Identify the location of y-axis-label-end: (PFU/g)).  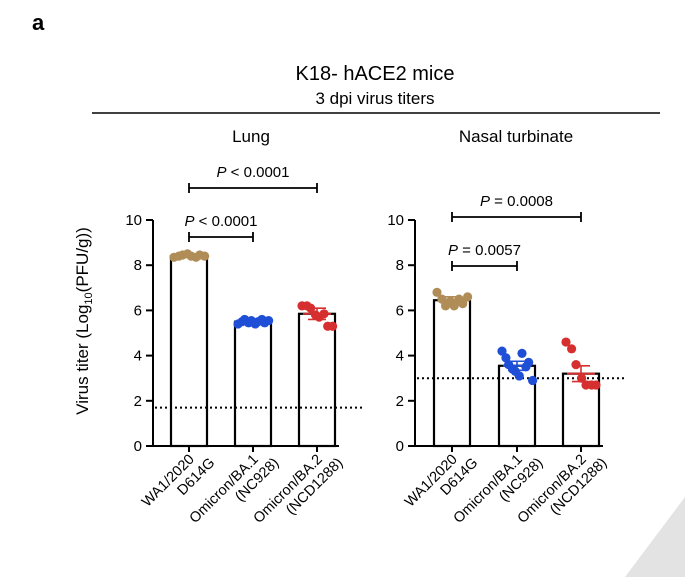
(82, 259).